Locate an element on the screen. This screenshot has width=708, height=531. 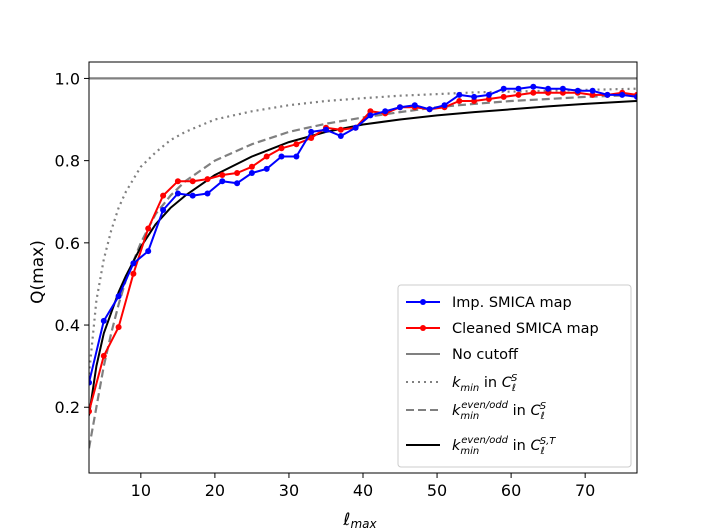
legend-entry-4: kmineven/odd in CℓS is located at coordinates (499, 411).